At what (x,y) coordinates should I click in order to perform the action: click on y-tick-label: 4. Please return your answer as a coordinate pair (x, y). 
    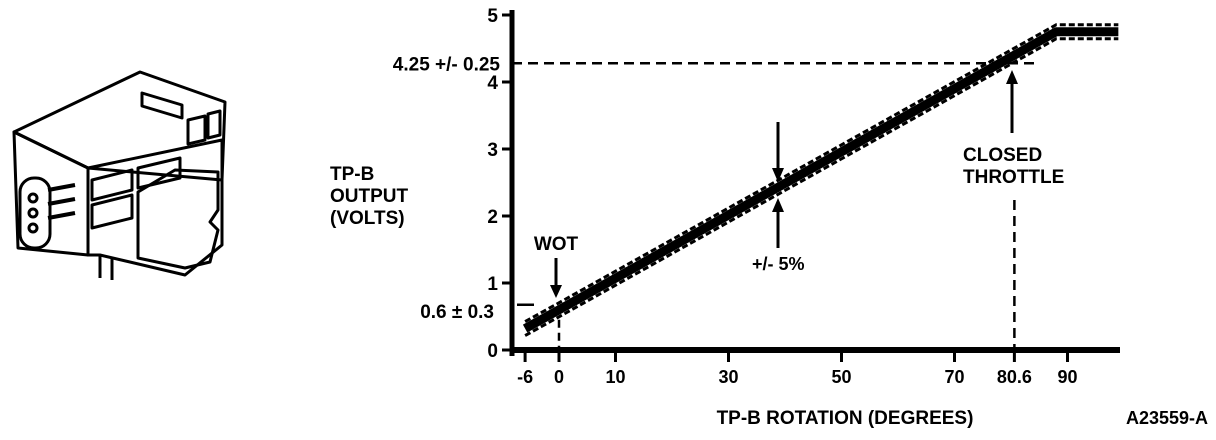
    Looking at the image, I should click on (492, 83).